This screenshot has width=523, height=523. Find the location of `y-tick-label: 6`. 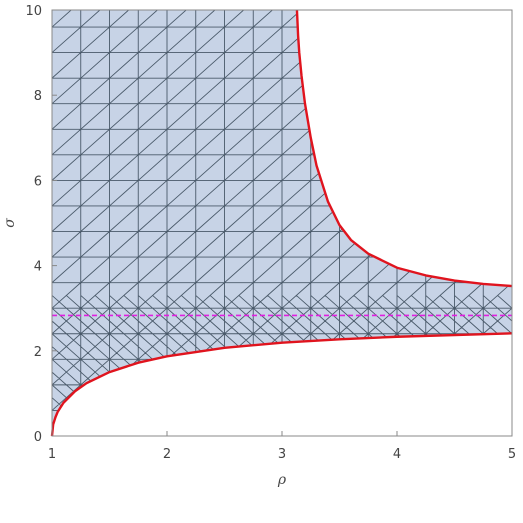

y-tick-label: 6 is located at coordinates (38, 181).